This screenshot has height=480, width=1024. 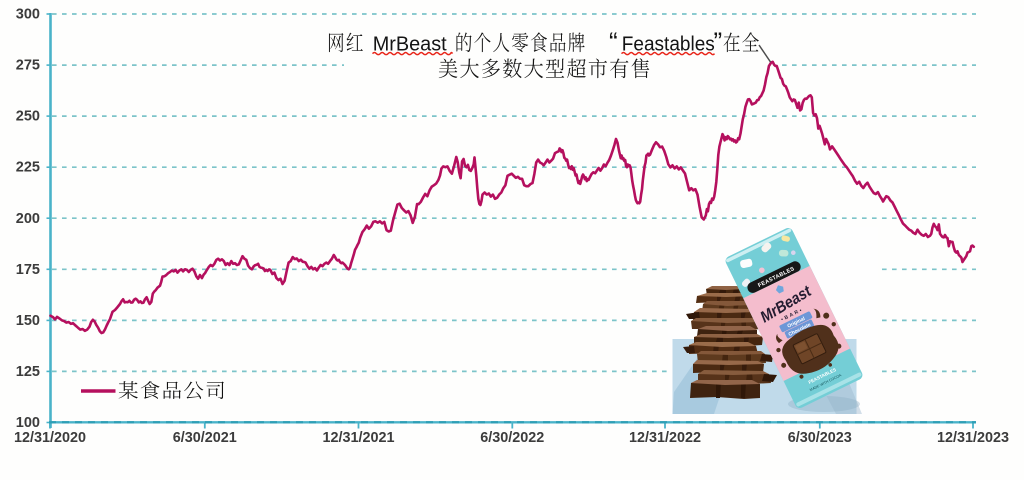 I want to click on svg-text: 225, so click(x=28, y=168).